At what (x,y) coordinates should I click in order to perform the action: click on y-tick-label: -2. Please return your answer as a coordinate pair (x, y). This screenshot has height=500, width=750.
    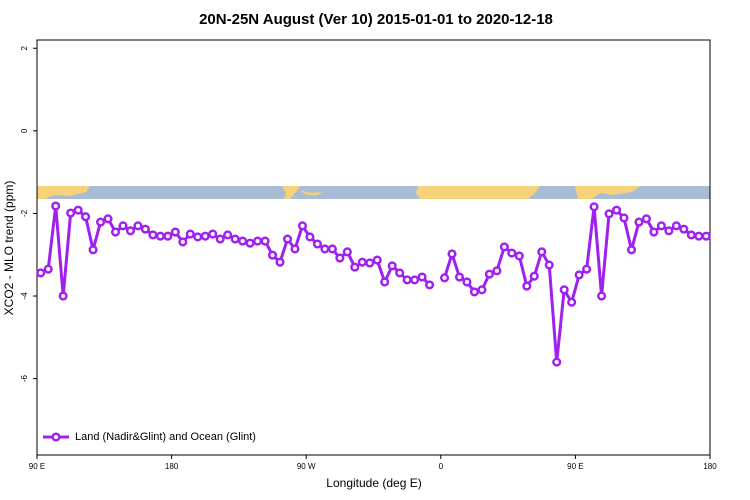
    Looking at the image, I should click on (24, 213).